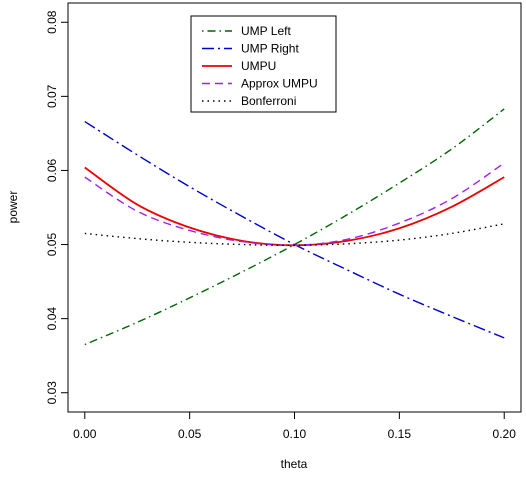 This screenshot has height=477, width=526. I want to click on series-line-umpu, so click(294, 206).